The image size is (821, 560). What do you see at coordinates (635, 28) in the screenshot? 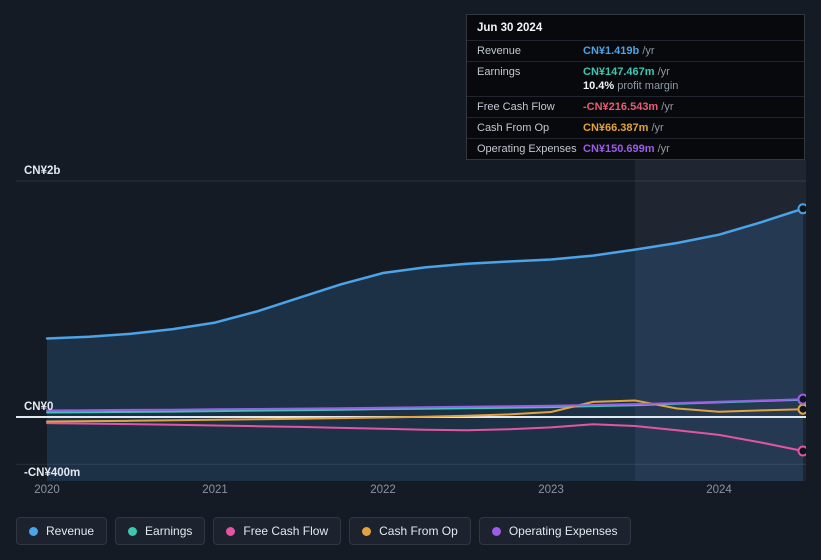
I see `tooltip-date: Jun 30 2024` at bounding box center [635, 28].